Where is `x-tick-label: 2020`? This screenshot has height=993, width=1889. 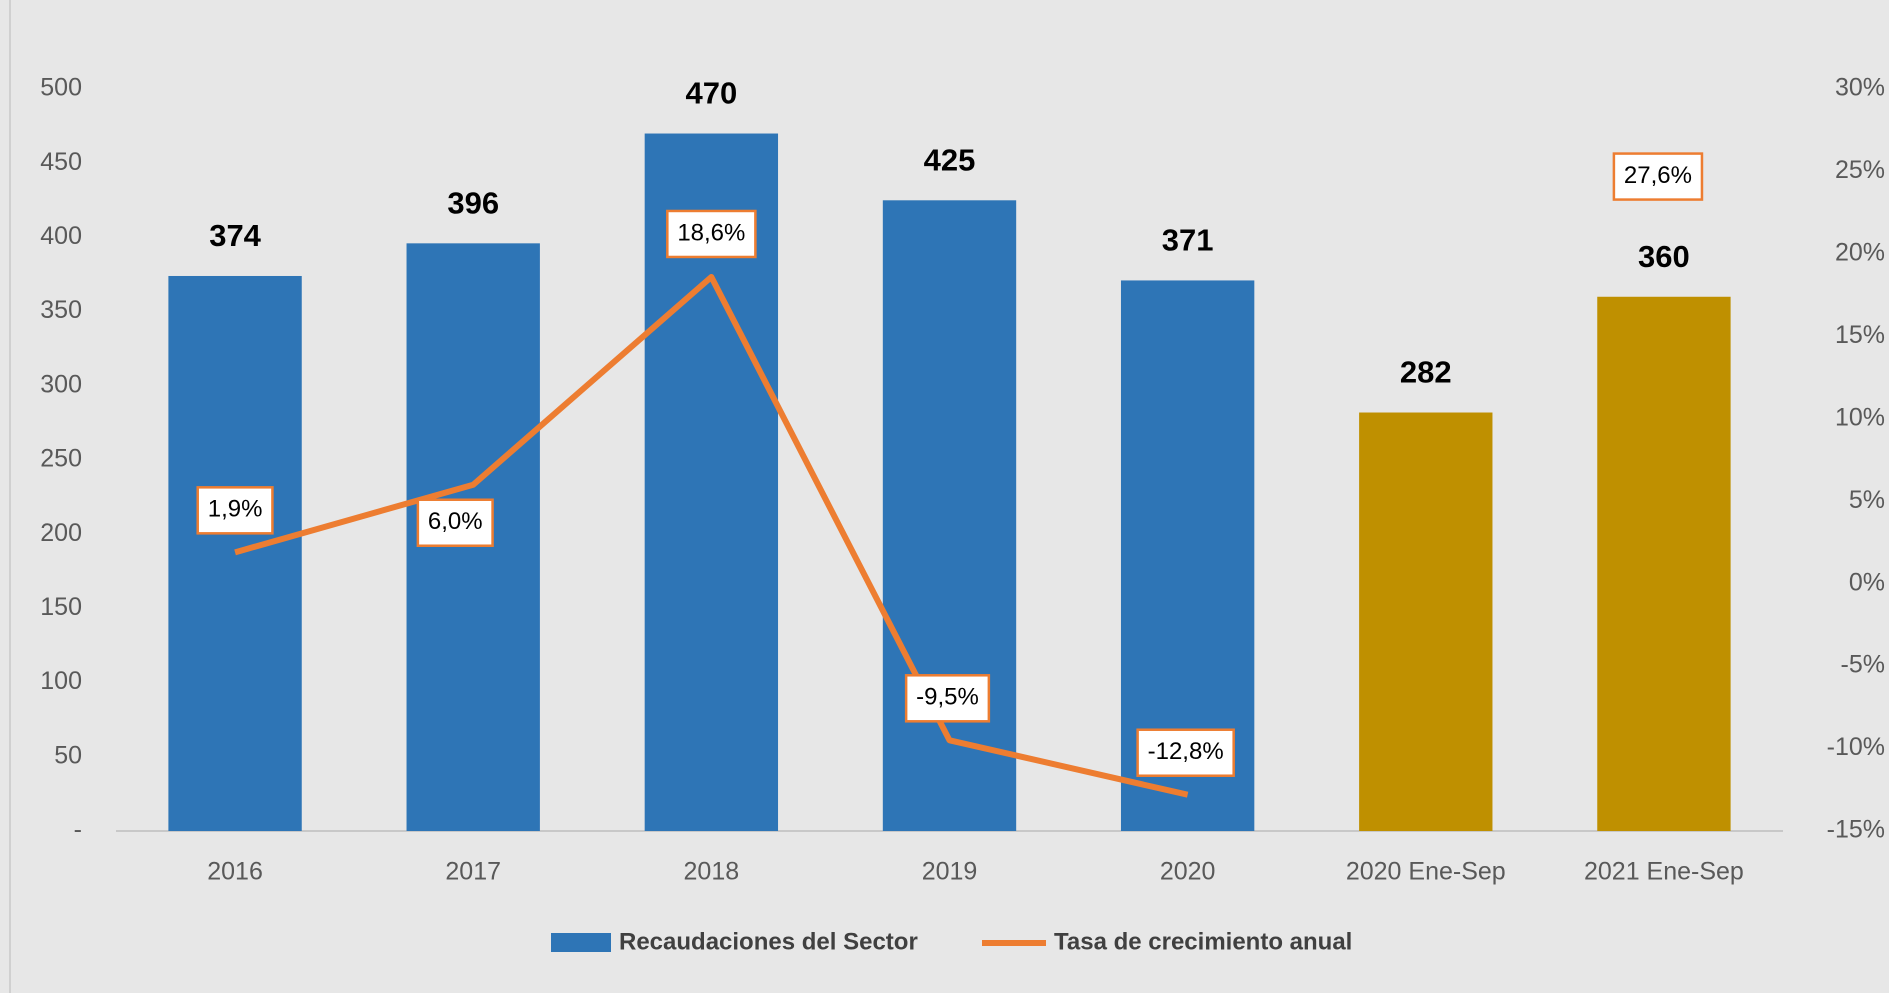 x-tick-label: 2020 is located at coordinates (1188, 872).